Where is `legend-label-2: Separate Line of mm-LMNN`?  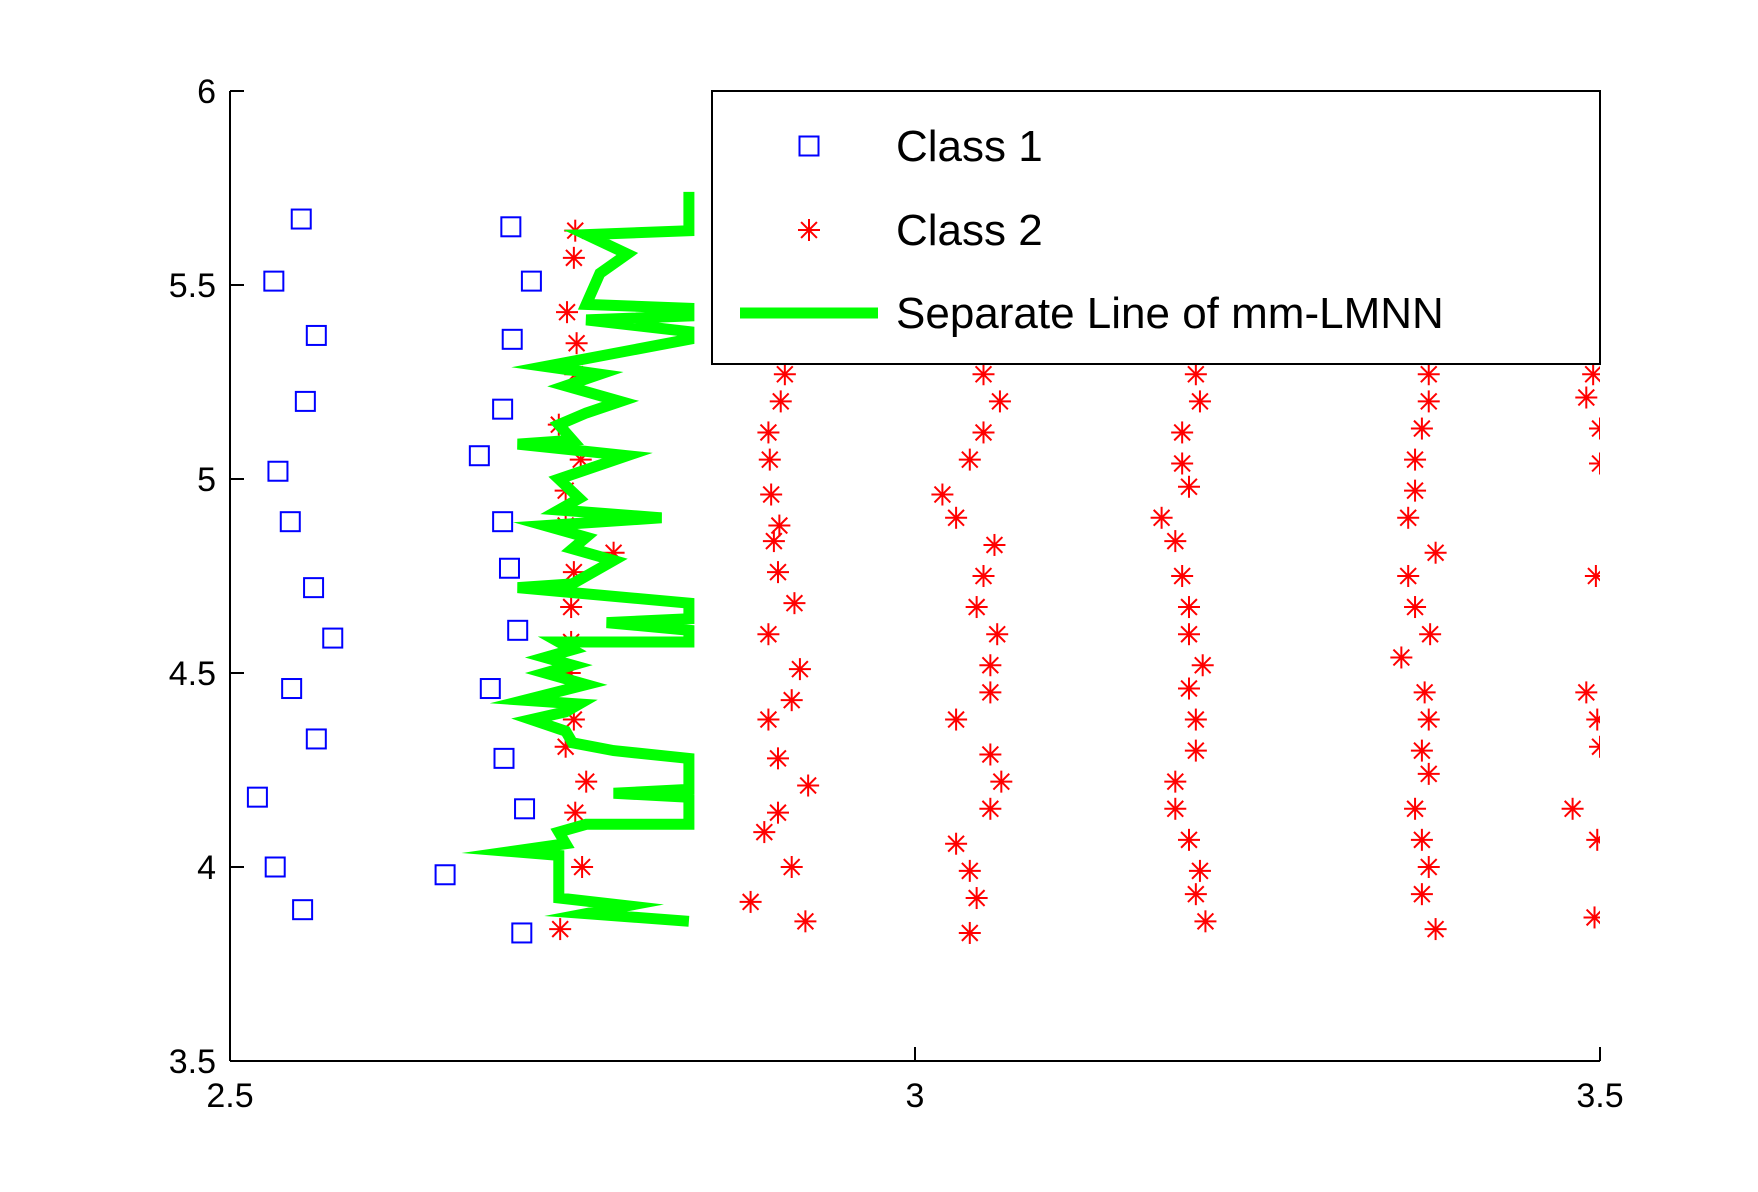
legend-label-2: Separate Line of mm-LMNN is located at coordinates (1170, 313).